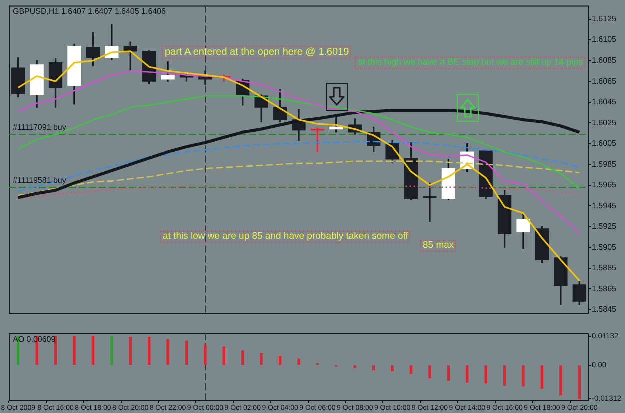 This screenshot has width=625, height=413. I want to click on y-tick-label: 1.5885, so click(605, 268).